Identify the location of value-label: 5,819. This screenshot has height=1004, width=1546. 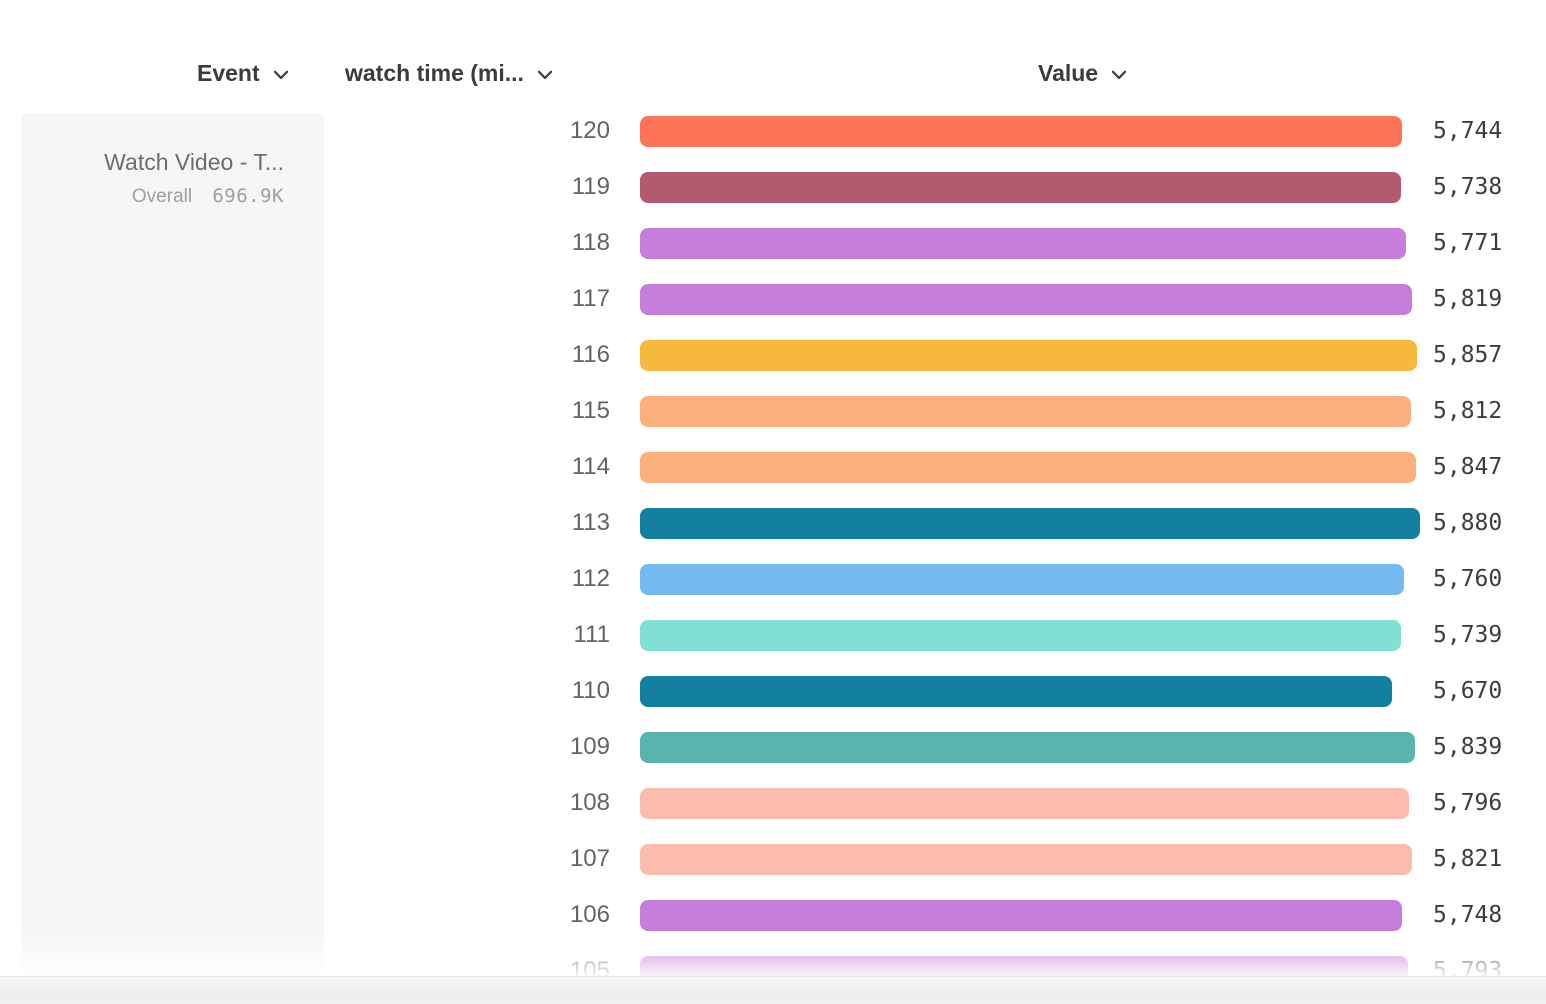
(1468, 299).